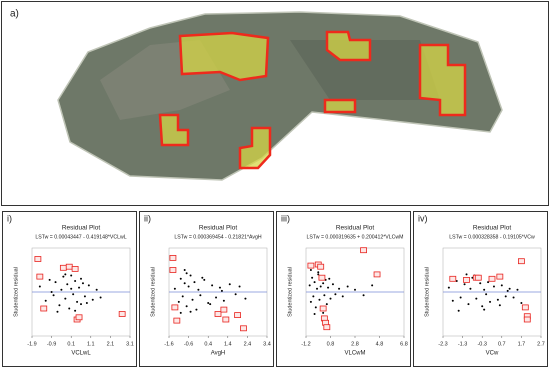 Image resolution: width=550 pixels, height=369 pixels. What do you see at coordinates (404, 344) in the screenshot?
I see `x-tick-label: 6.8` at bounding box center [404, 344].